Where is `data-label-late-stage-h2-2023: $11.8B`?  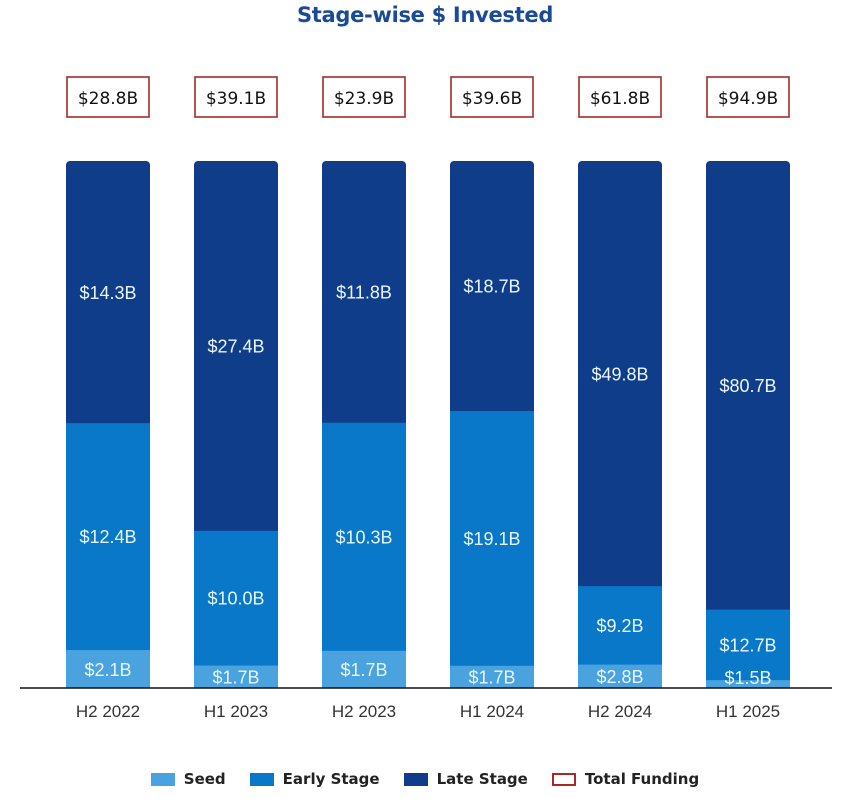 data-label-late-stage-h2-2023: $11.8B is located at coordinates (364, 293).